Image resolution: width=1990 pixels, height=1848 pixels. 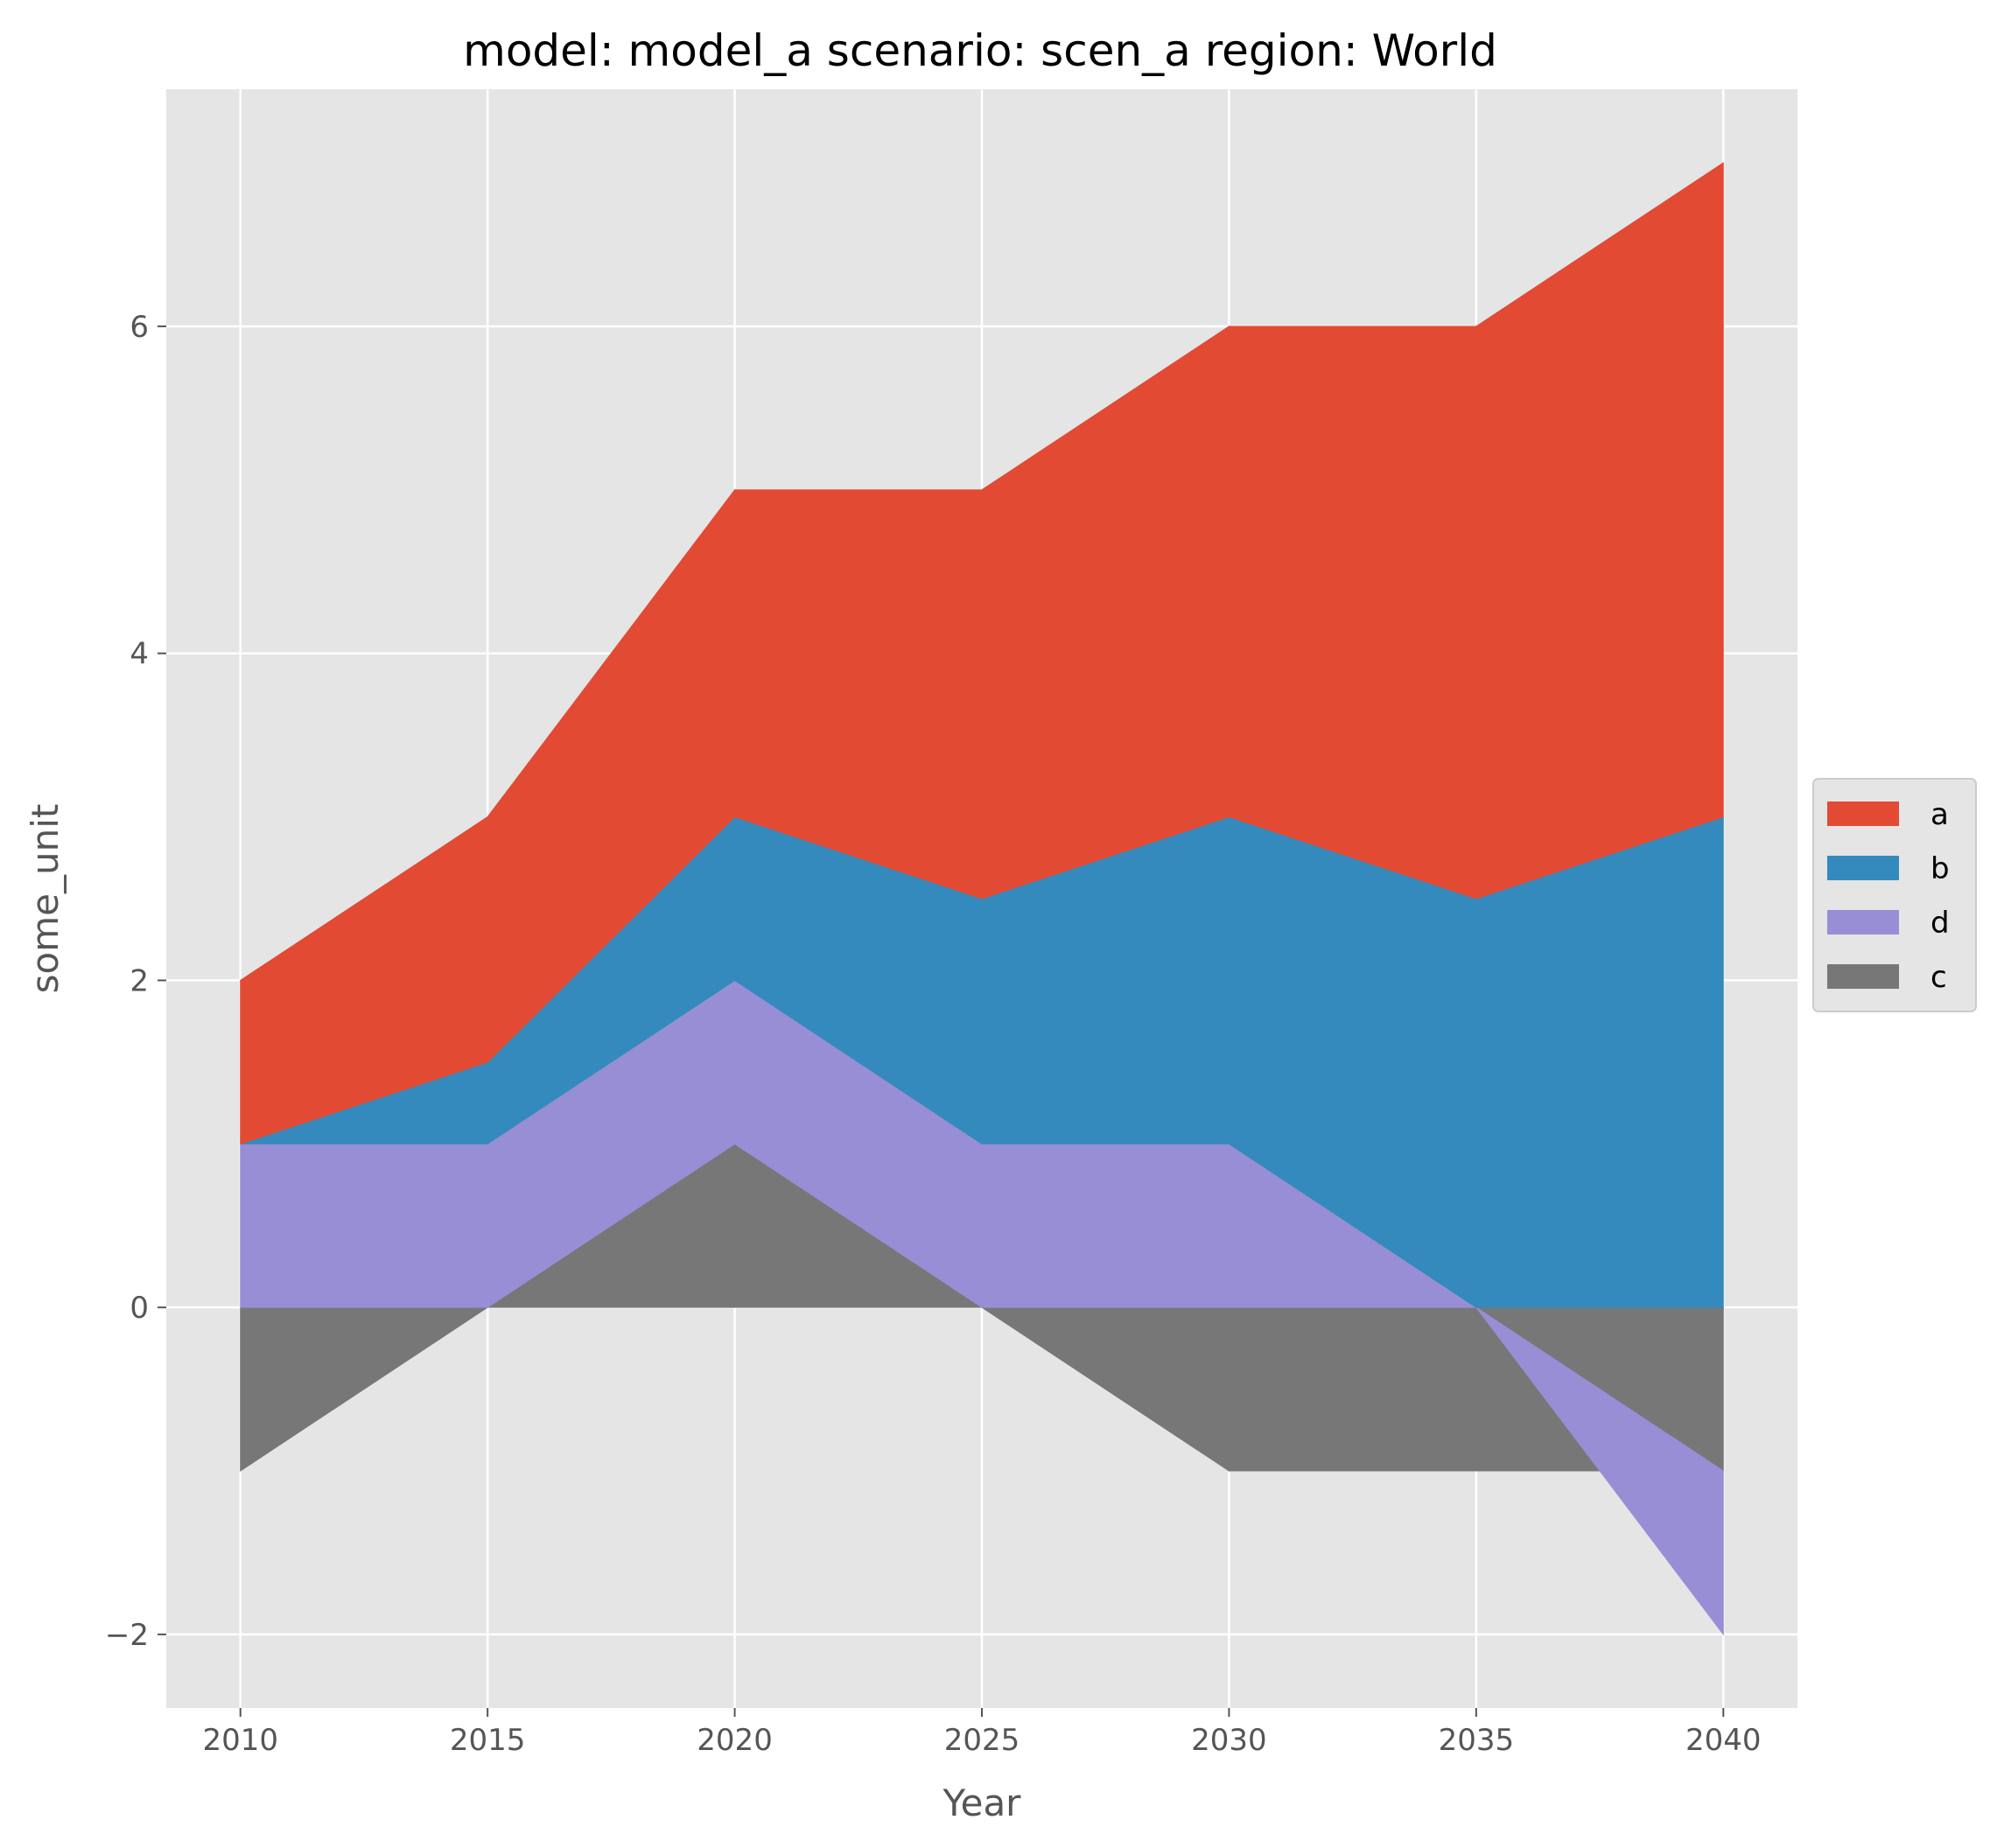 What do you see at coordinates (1863, 814) in the screenshot?
I see `legend-swatch-a` at bounding box center [1863, 814].